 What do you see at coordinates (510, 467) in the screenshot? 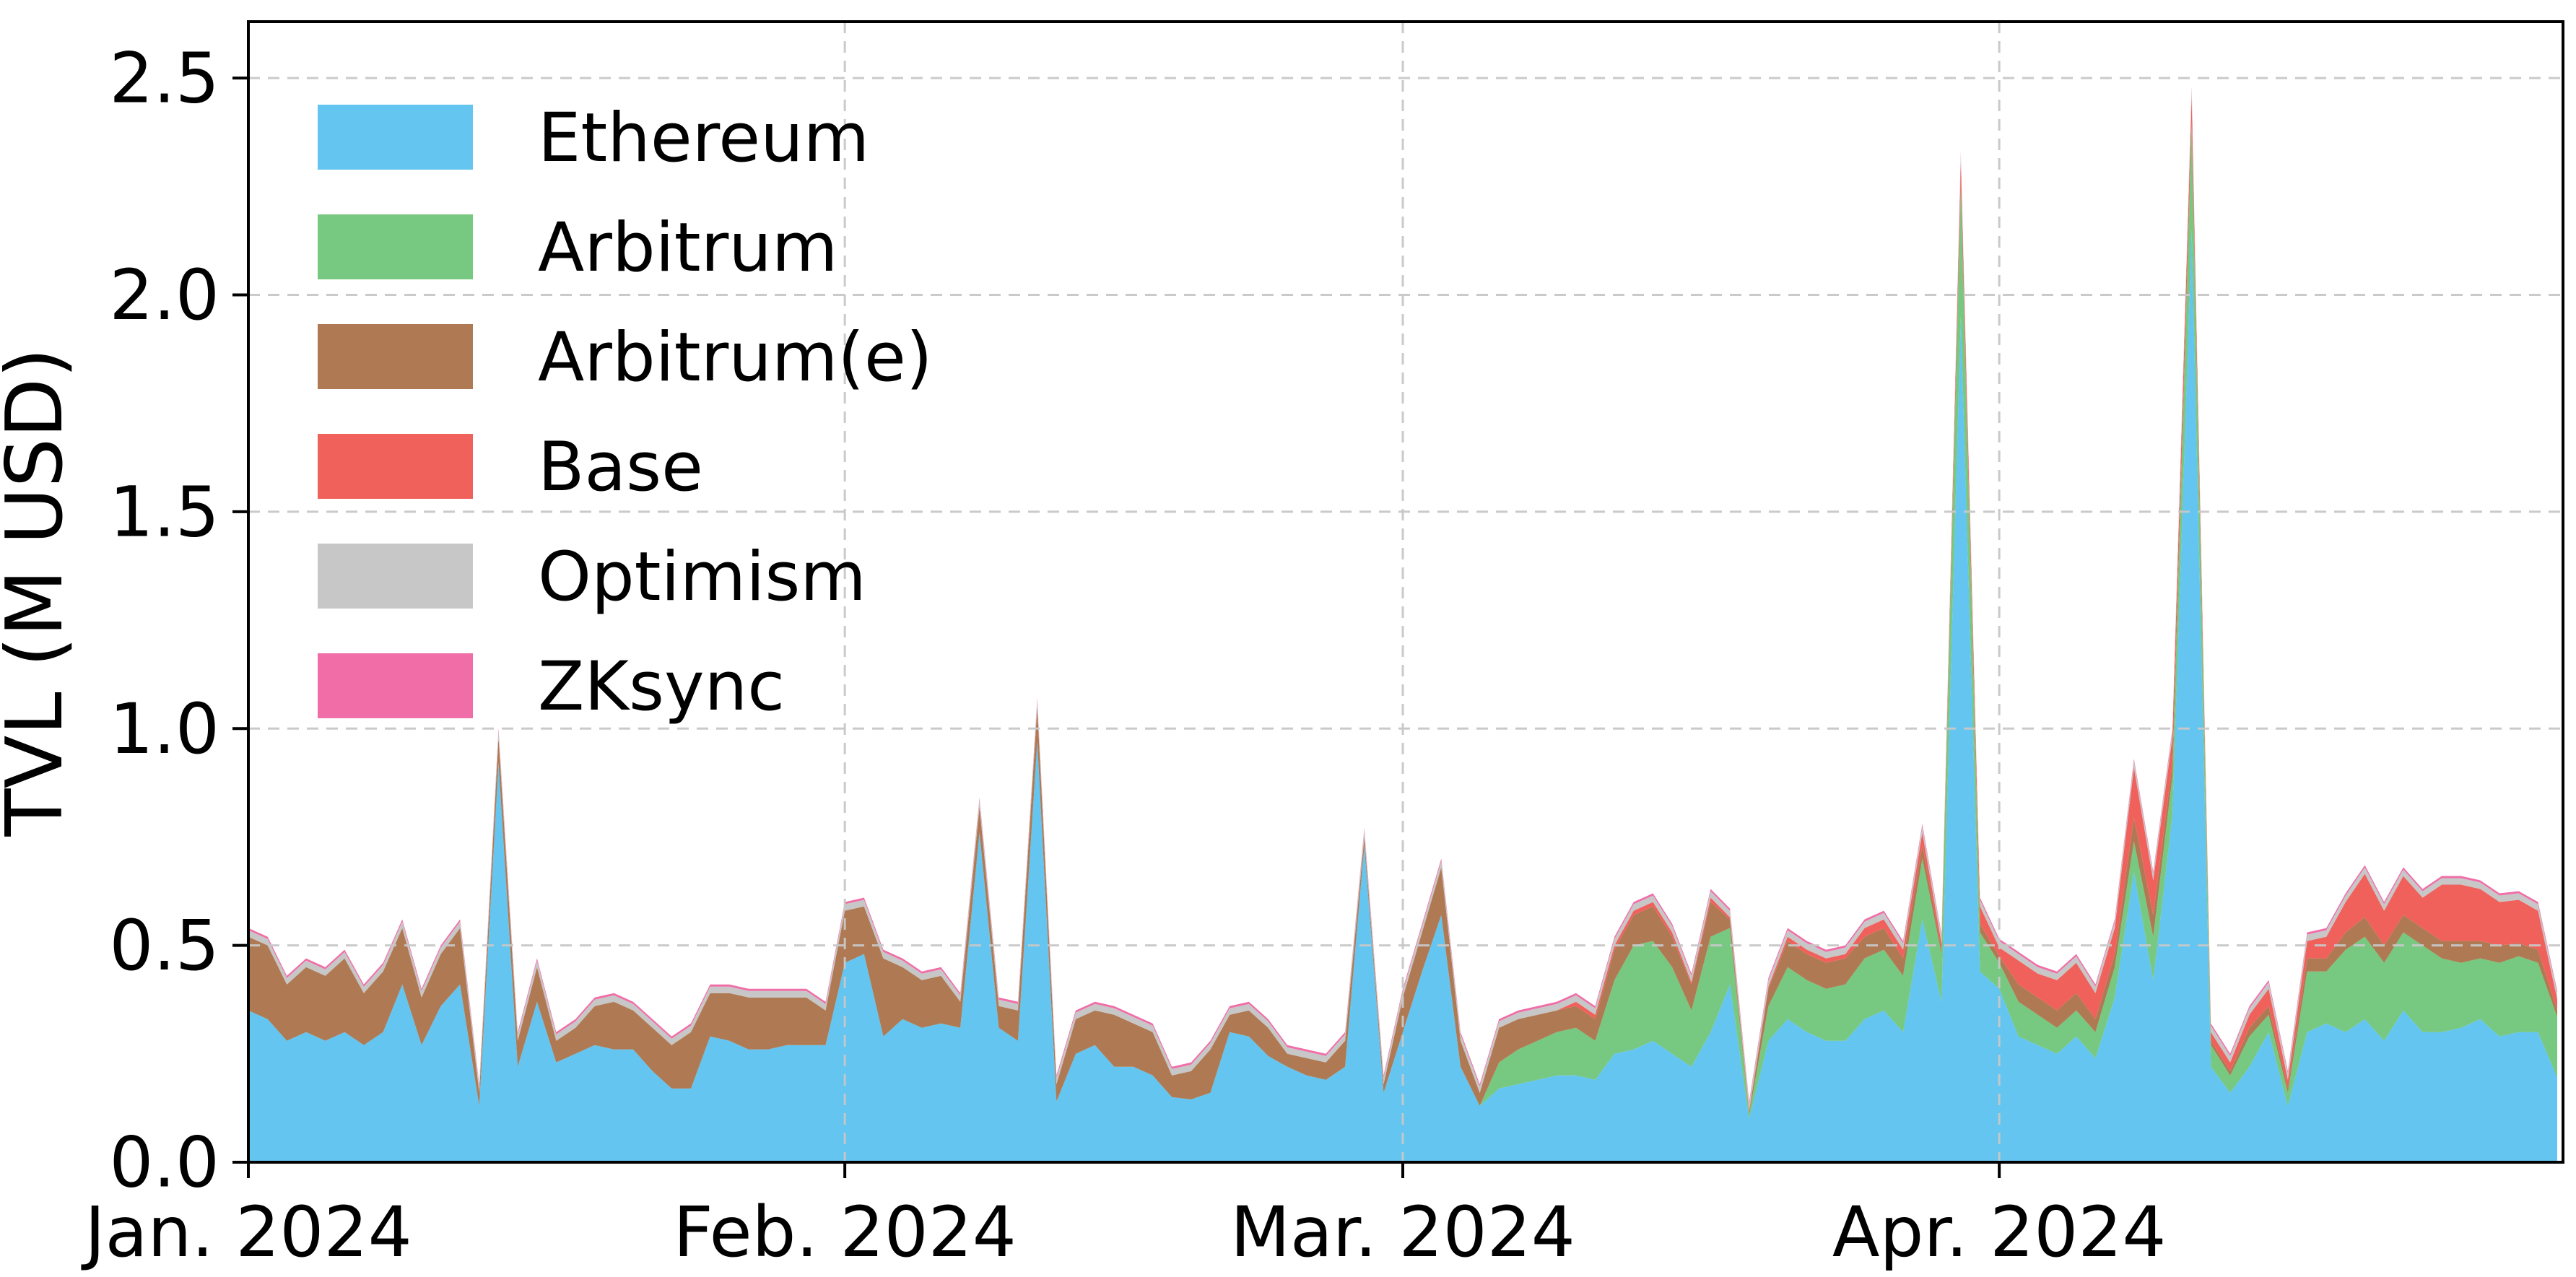
I see `legend-item-Base: Base` at bounding box center [510, 467].